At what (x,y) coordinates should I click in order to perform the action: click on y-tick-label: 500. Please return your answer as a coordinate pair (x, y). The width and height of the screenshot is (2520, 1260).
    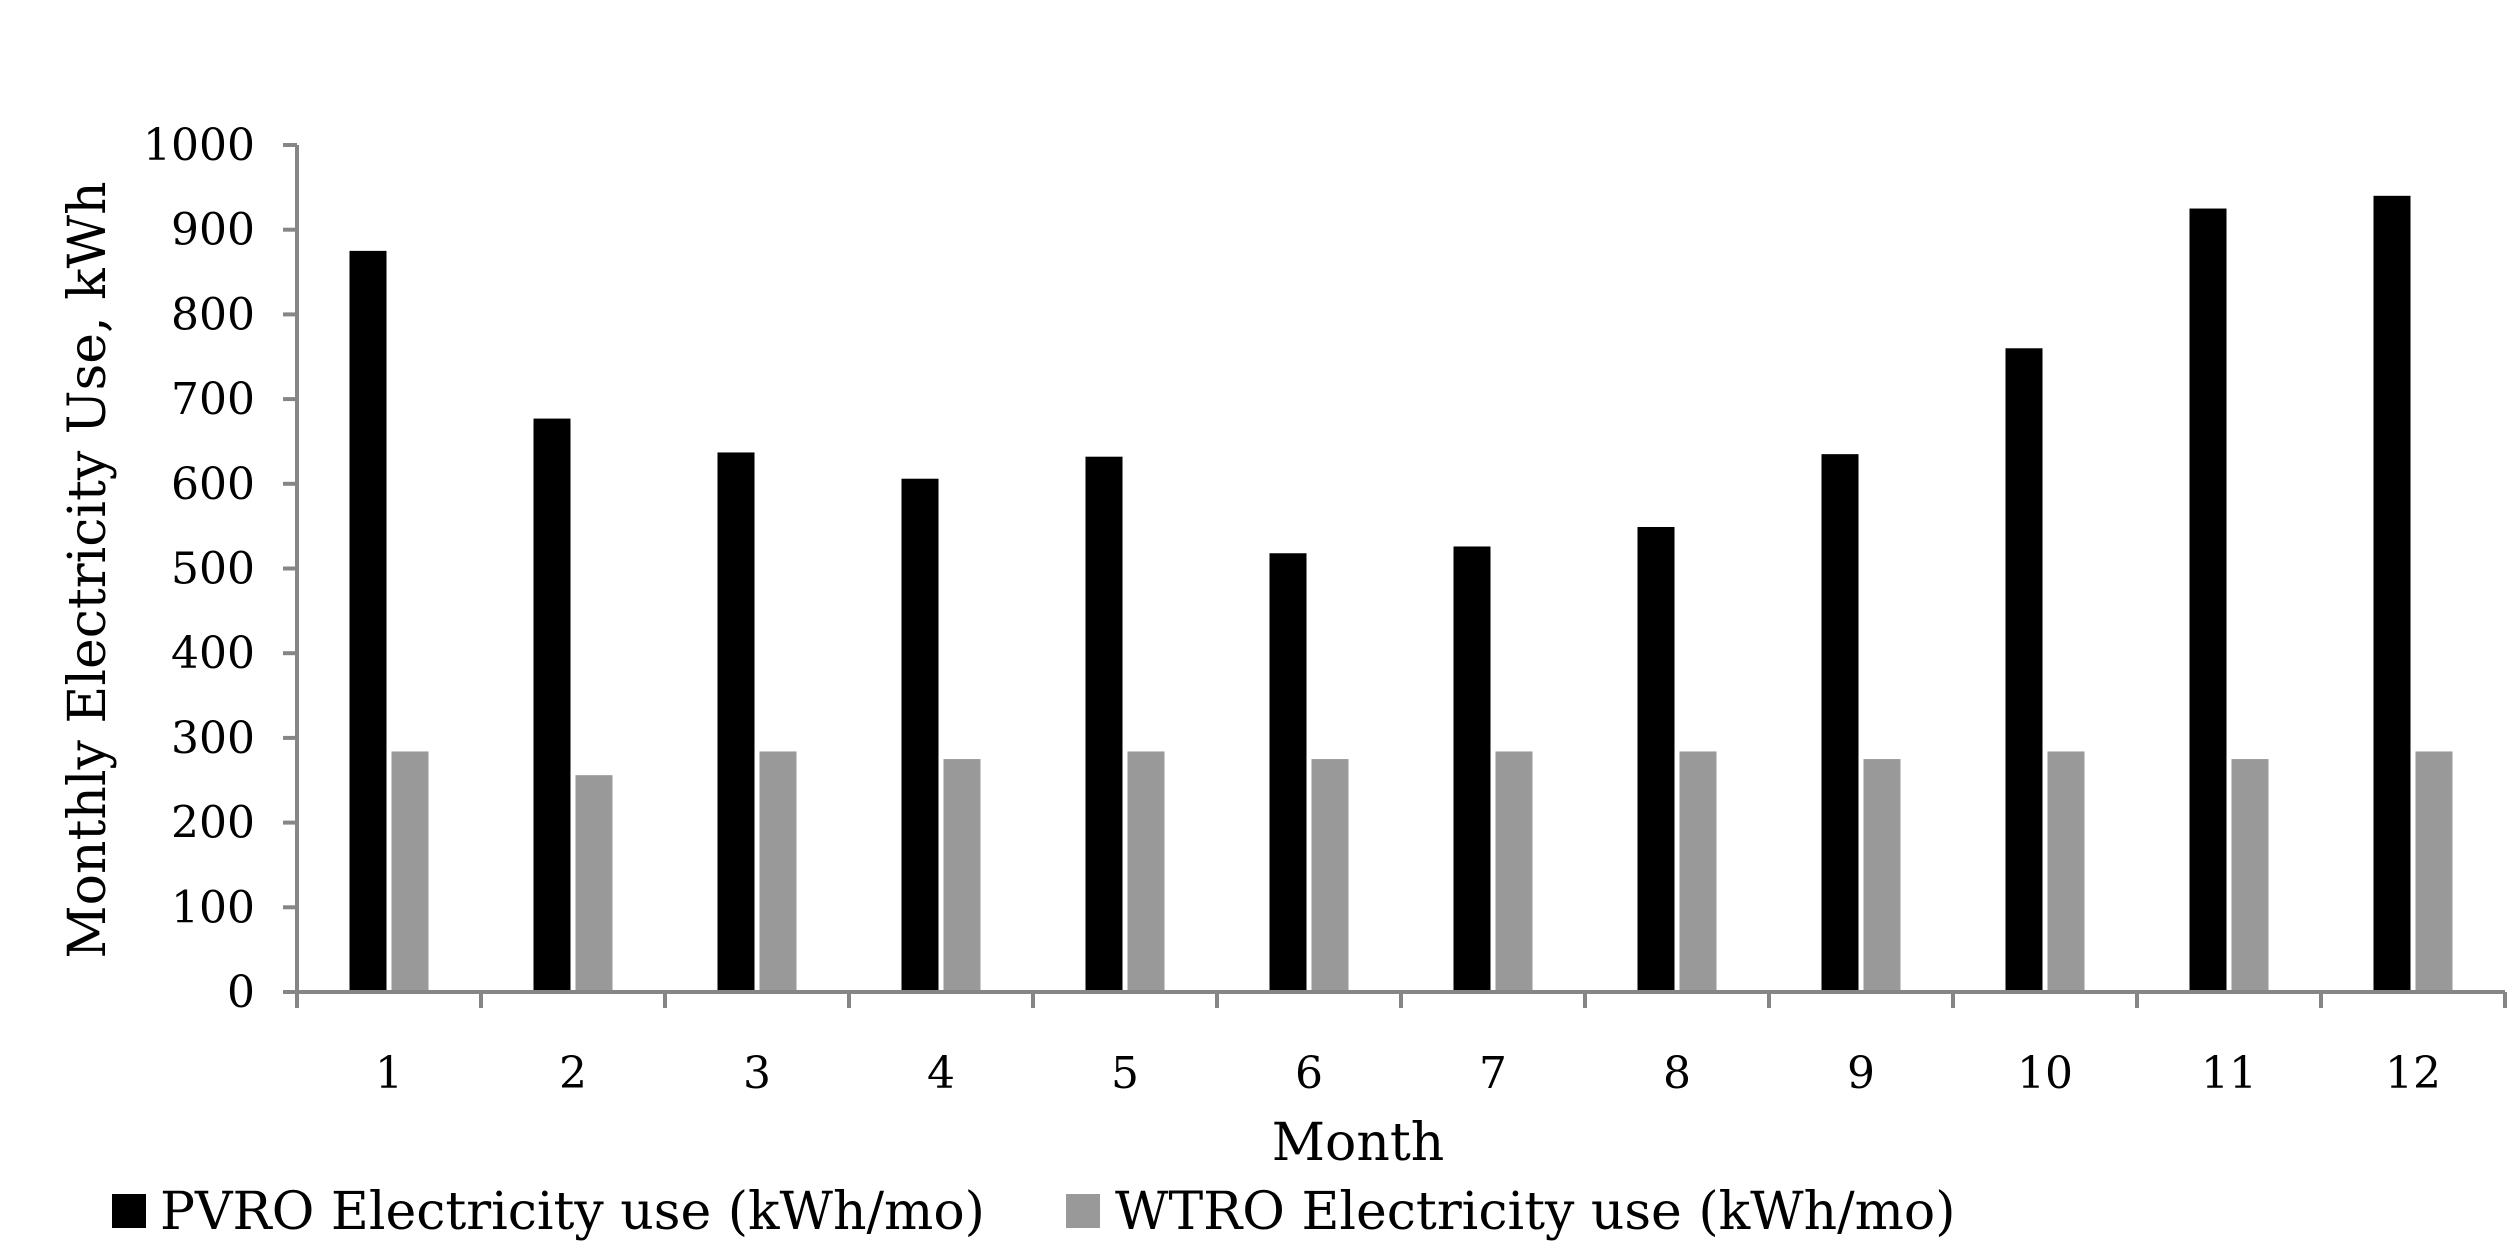
    Looking at the image, I should click on (213, 569).